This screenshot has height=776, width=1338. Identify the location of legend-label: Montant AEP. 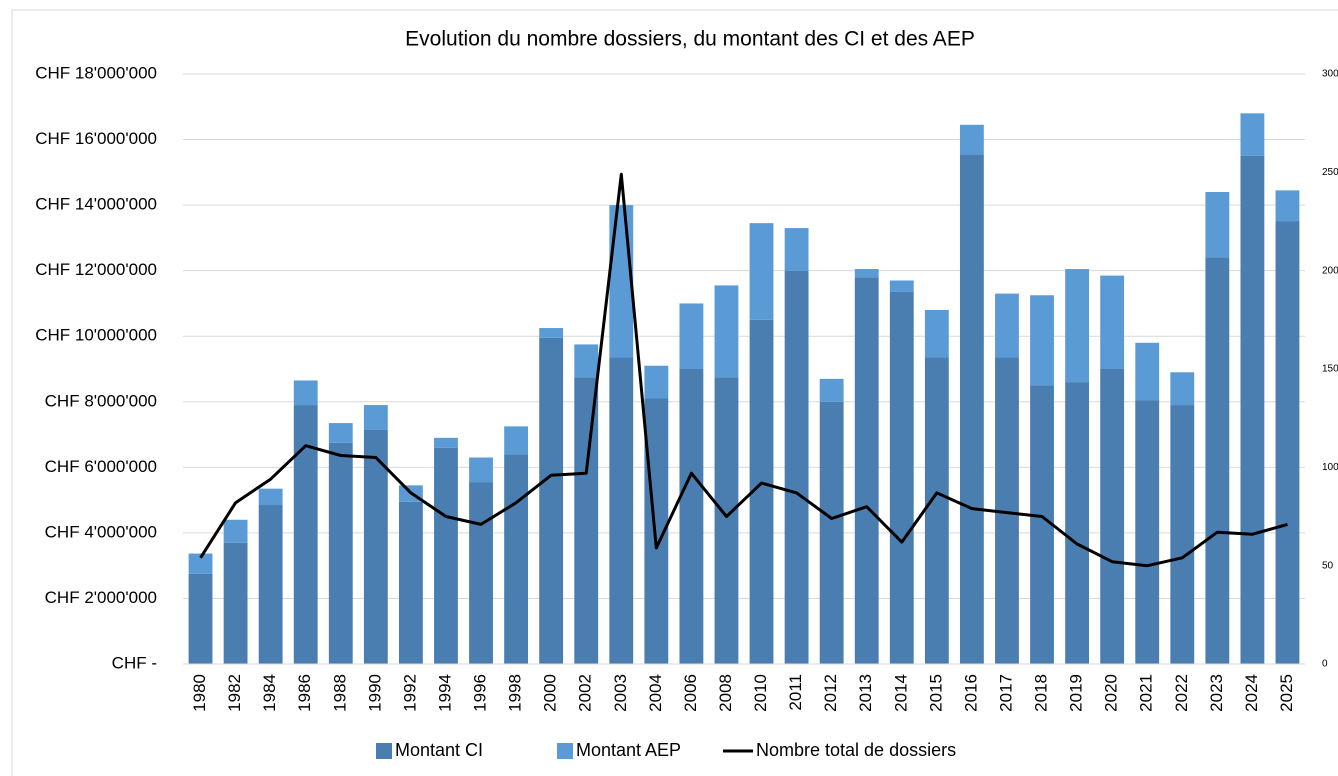
(628, 750).